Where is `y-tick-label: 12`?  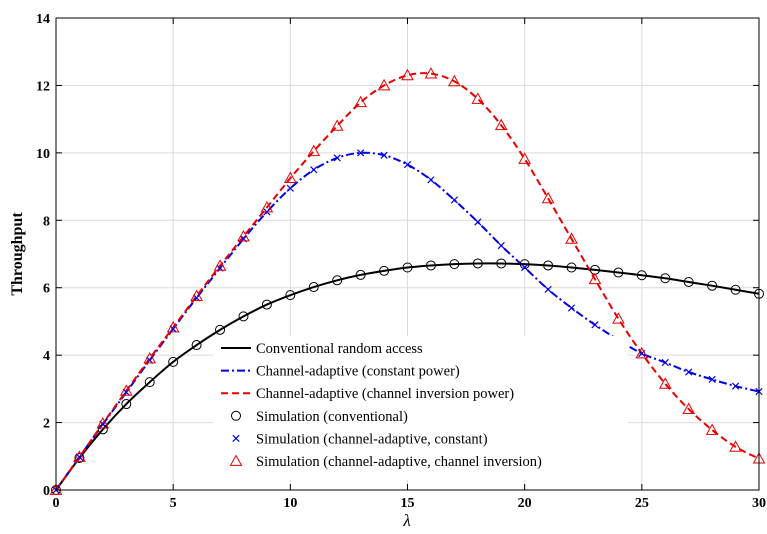 y-tick-label: 12 is located at coordinates (43, 86).